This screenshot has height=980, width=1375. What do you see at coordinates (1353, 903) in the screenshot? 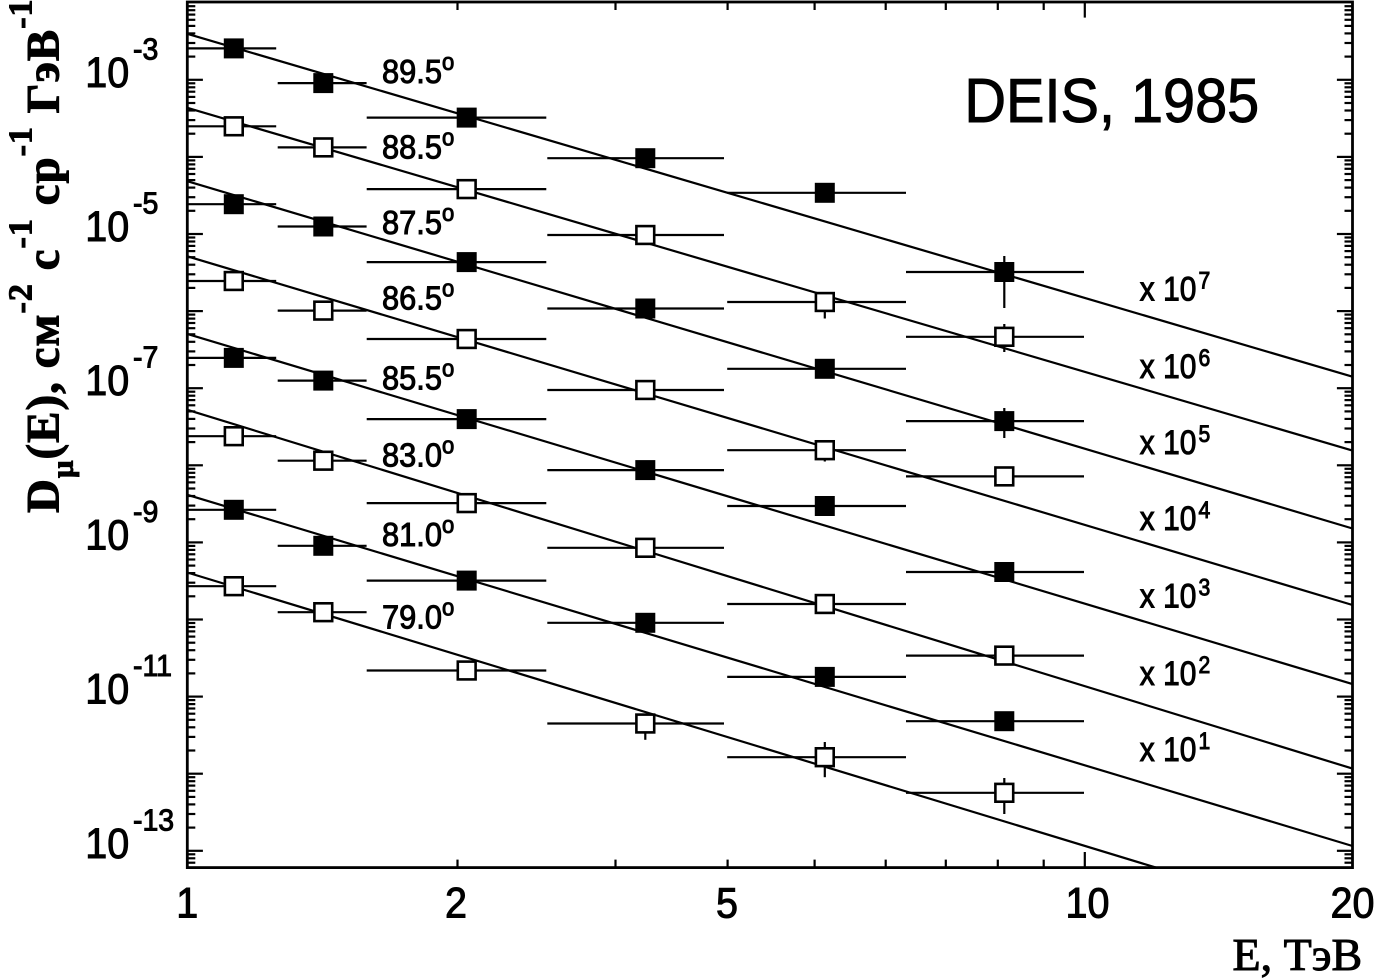
I see `svg-text: 20` at bounding box center [1353, 903].